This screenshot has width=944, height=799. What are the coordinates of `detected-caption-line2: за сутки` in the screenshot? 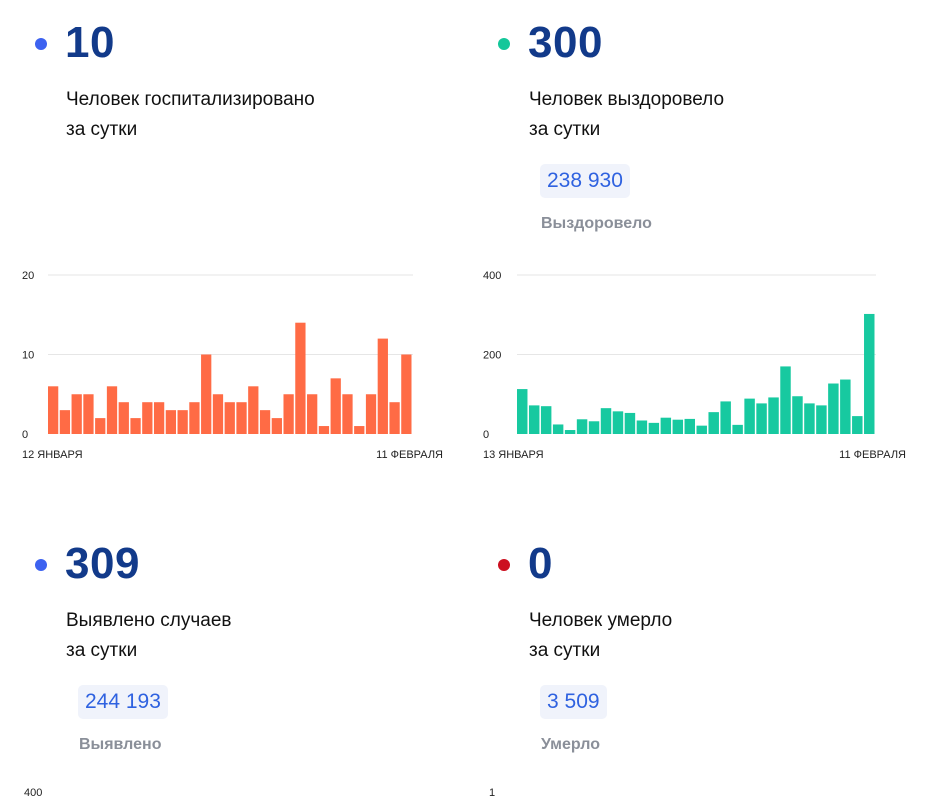 It's located at (102, 650).